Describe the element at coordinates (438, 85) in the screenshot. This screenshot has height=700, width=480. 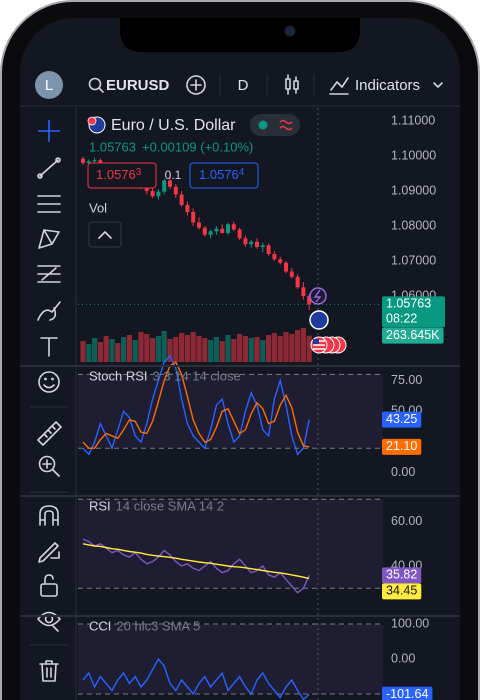
I see `chevron` at that location.